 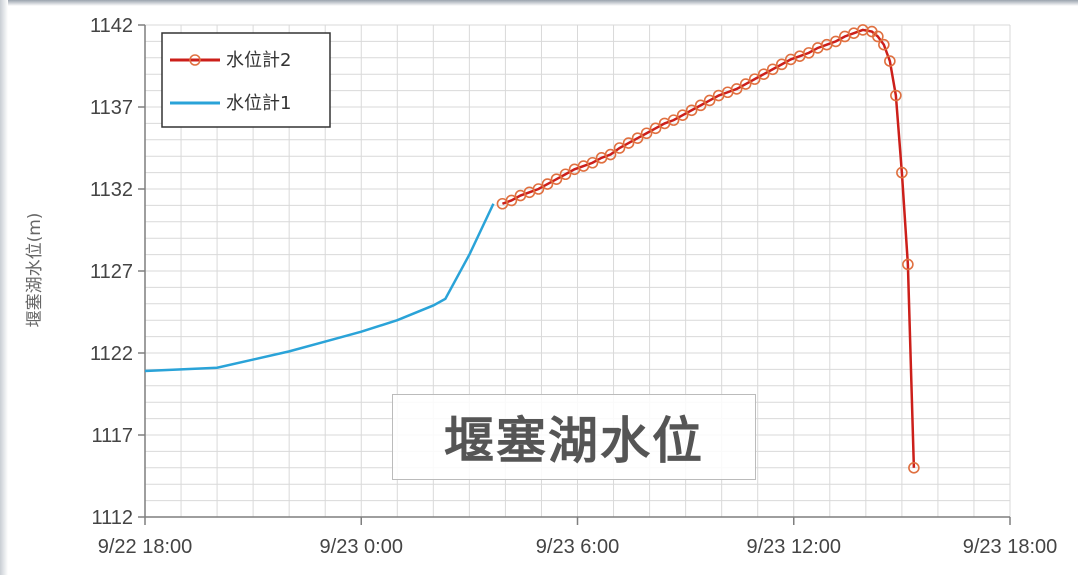 What do you see at coordinates (111, 354) in the screenshot?
I see `y-tick-label: 1122` at bounding box center [111, 354].